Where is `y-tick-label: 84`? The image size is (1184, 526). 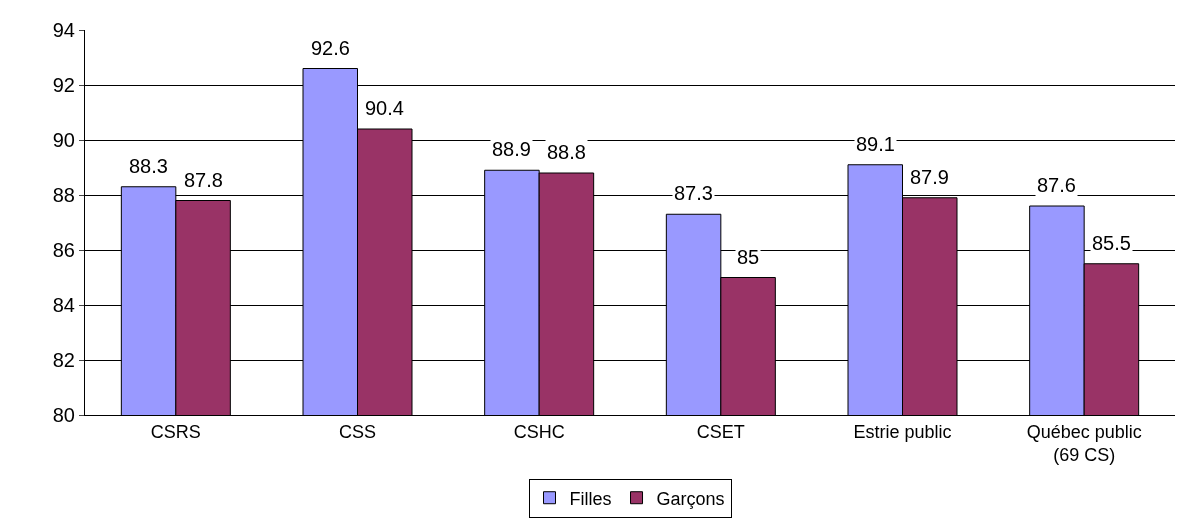
y-tick-label: 84 is located at coordinates (63, 305).